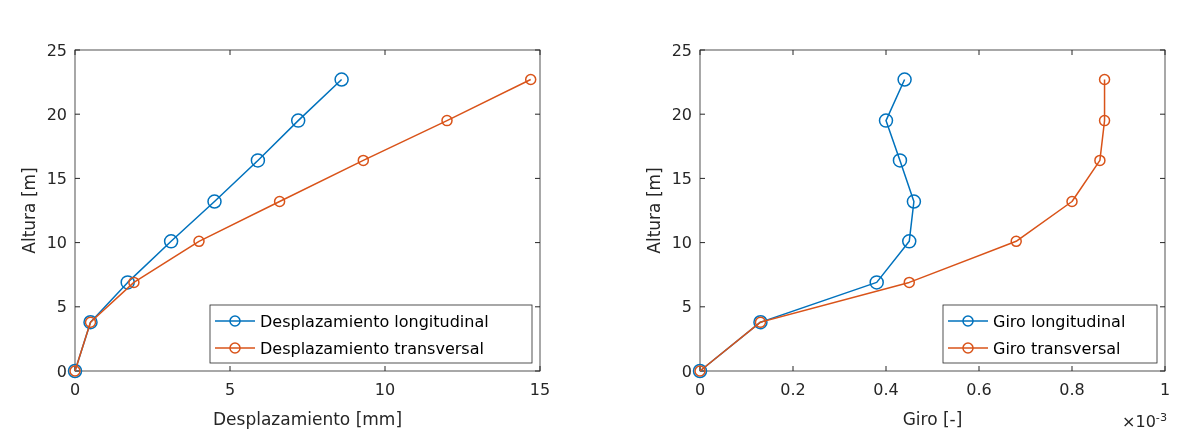 The image size is (1185, 437). Describe the element at coordinates (385, 389) in the screenshot. I see `x-tick-label: 10` at that location.